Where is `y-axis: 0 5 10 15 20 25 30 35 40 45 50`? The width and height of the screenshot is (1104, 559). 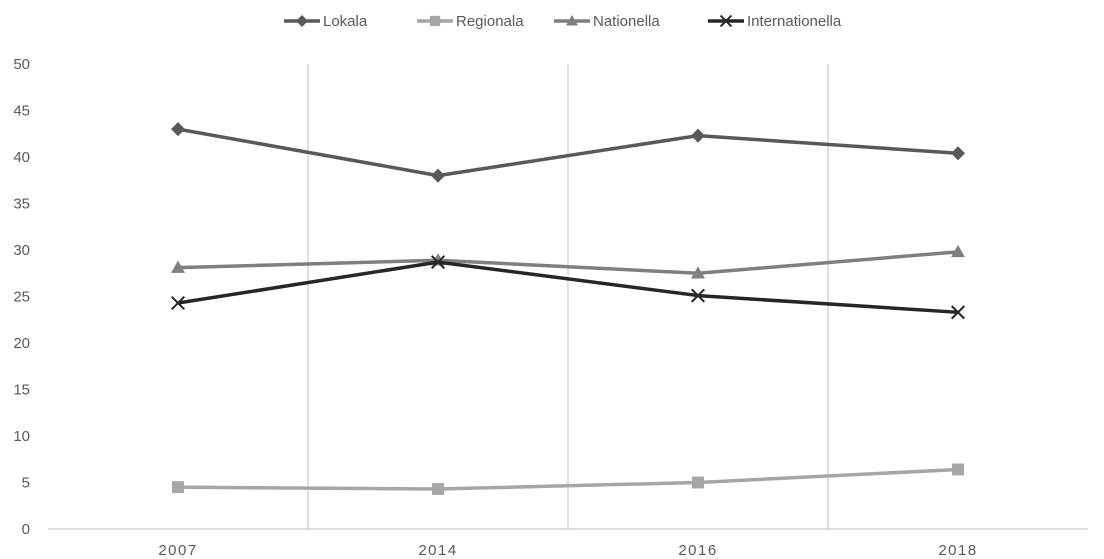 y-axis: 0 5 10 15 20 25 30 35 40 45 50 is located at coordinates (21, 297).